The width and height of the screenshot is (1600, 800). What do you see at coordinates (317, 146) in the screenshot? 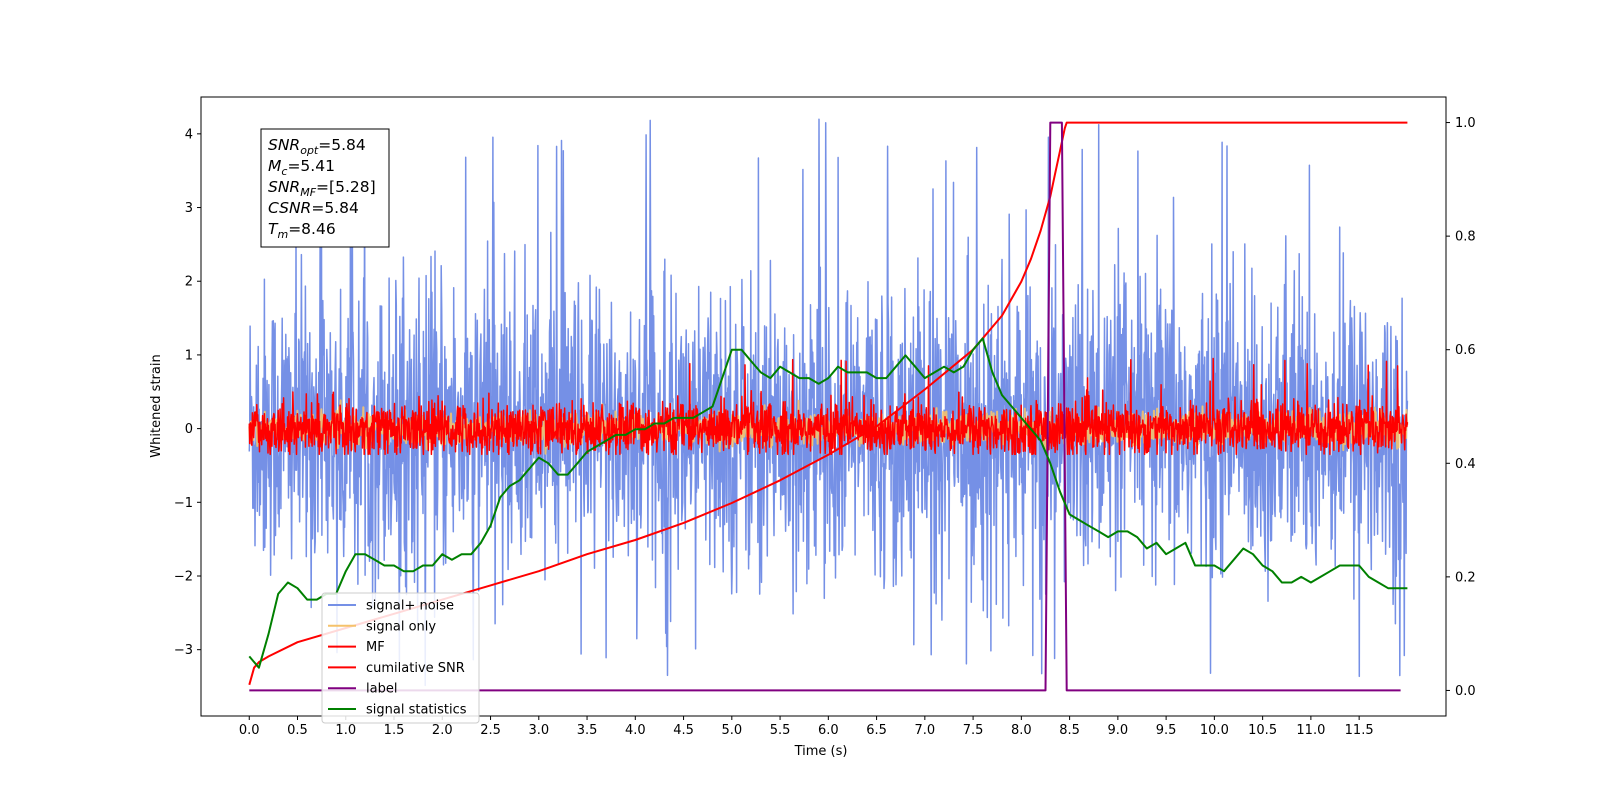
I see `metrics-annotation-line: SNRopt=5.84` at bounding box center [317, 146].